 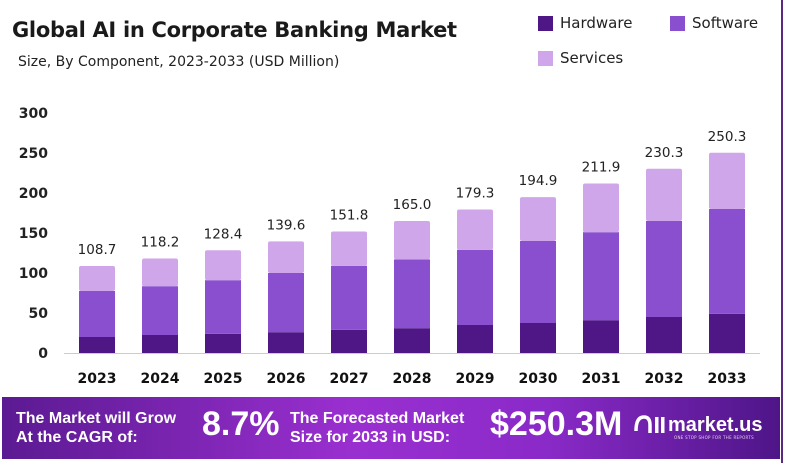 I want to click on total-label-2028: 165.0, so click(x=412, y=205).